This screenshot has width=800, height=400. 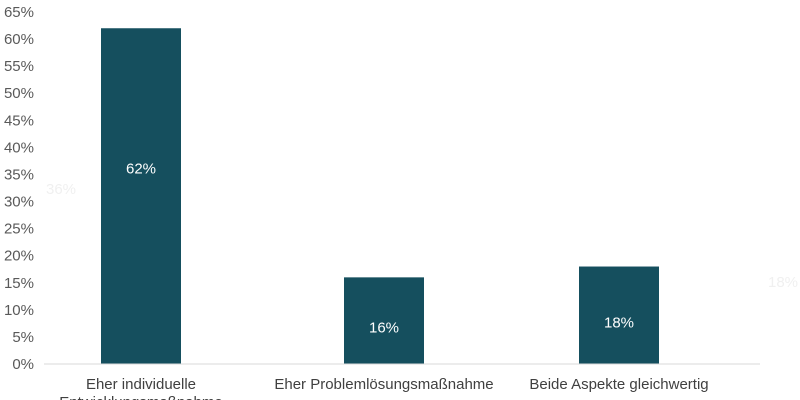 What do you see at coordinates (19, 66) in the screenshot?
I see `y-tick-label: 55%` at bounding box center [19, 66].